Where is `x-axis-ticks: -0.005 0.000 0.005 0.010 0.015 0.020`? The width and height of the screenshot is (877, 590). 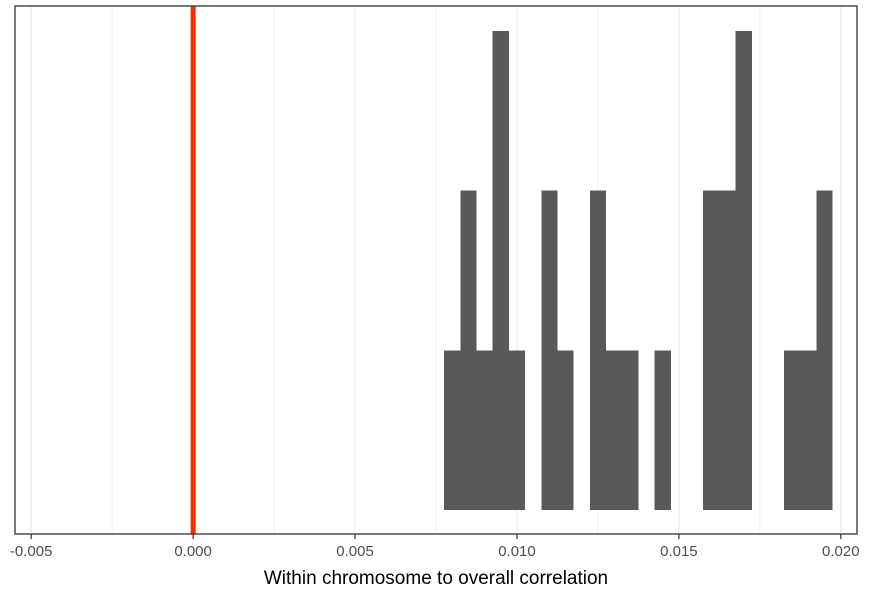
x-axis-ticks: -0.005 0.000 0.005 0.010 0.015 0.020 is located at coordinates (435, 547).